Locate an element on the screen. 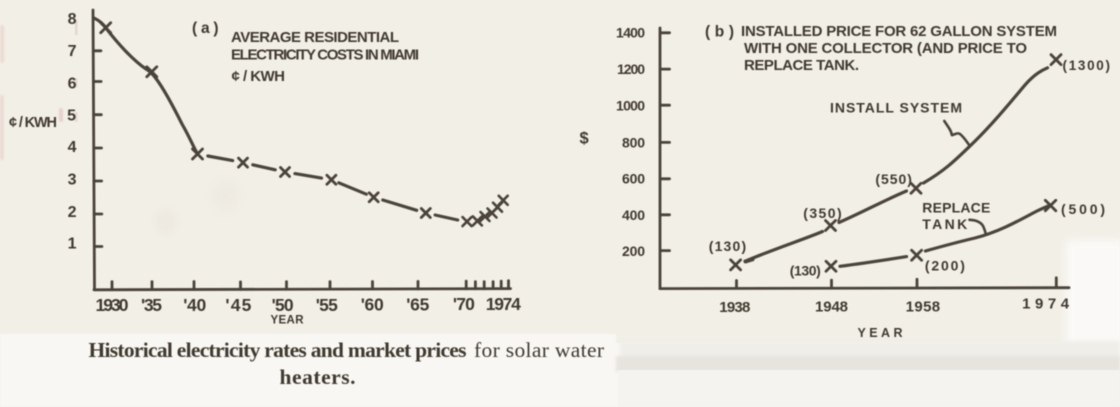 This screenshot has height=407, width=1120. svg-text: 6 is located at coordinates (72, 83).